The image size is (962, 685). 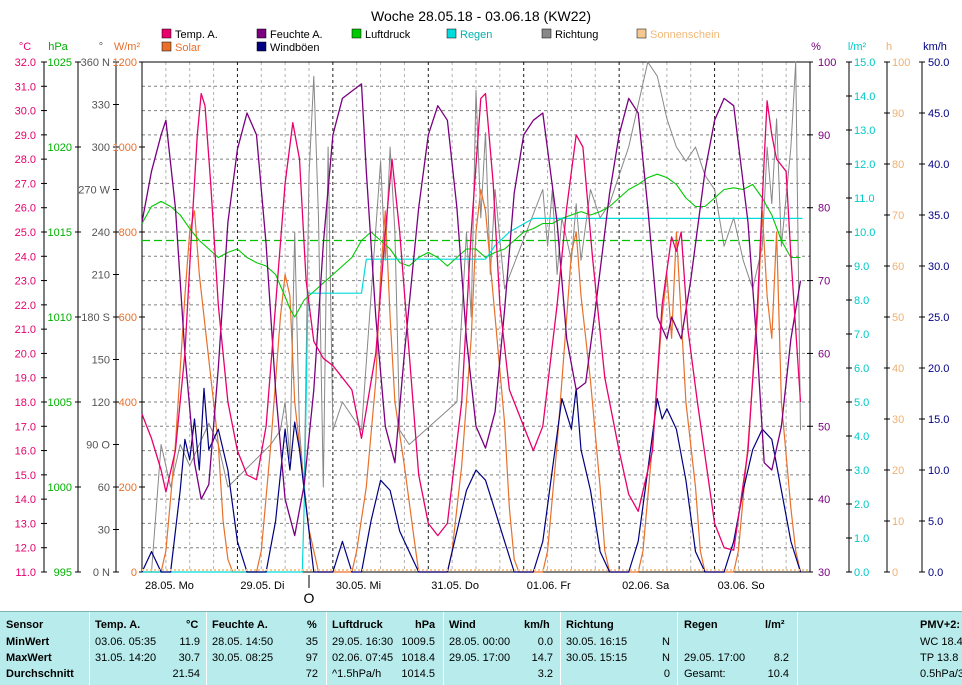 What do you see at coordinates (861, 335) in the screenshot?
I see `rain-axis-tick-label: 7.0` at bounding box center [861, 335].